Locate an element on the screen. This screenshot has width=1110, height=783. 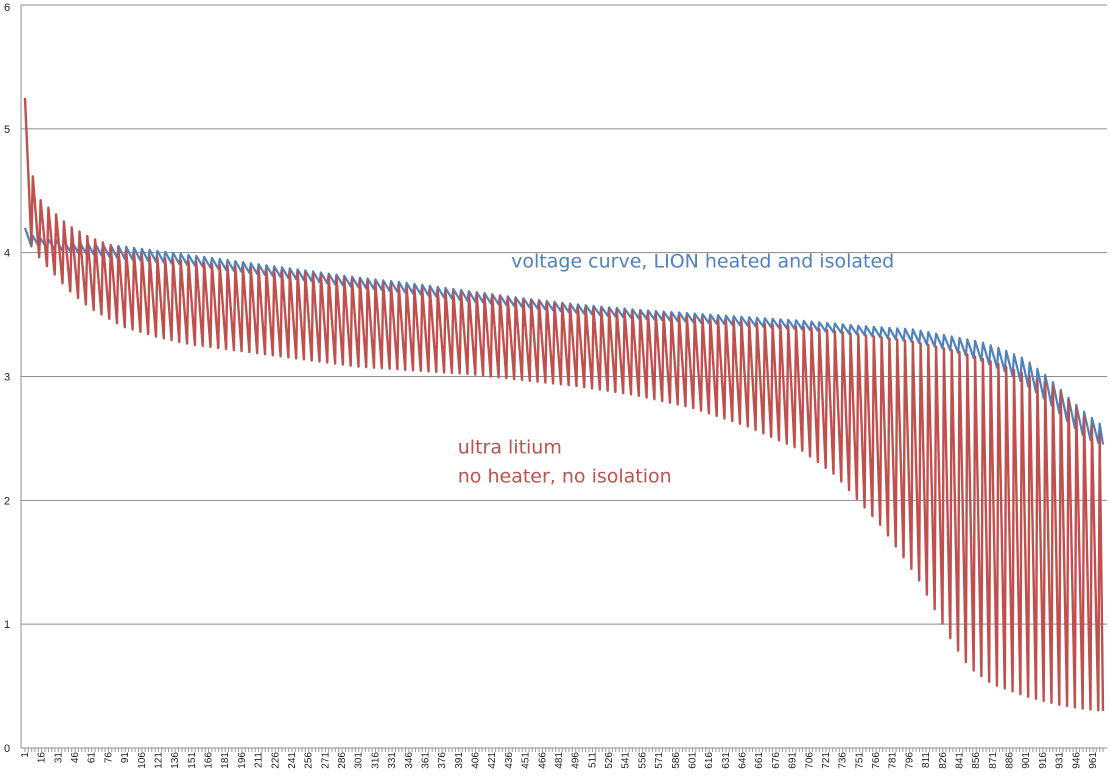
annotation-lion-label: voltage curve, LION heated and isolated is located at coordinates (702, 262).